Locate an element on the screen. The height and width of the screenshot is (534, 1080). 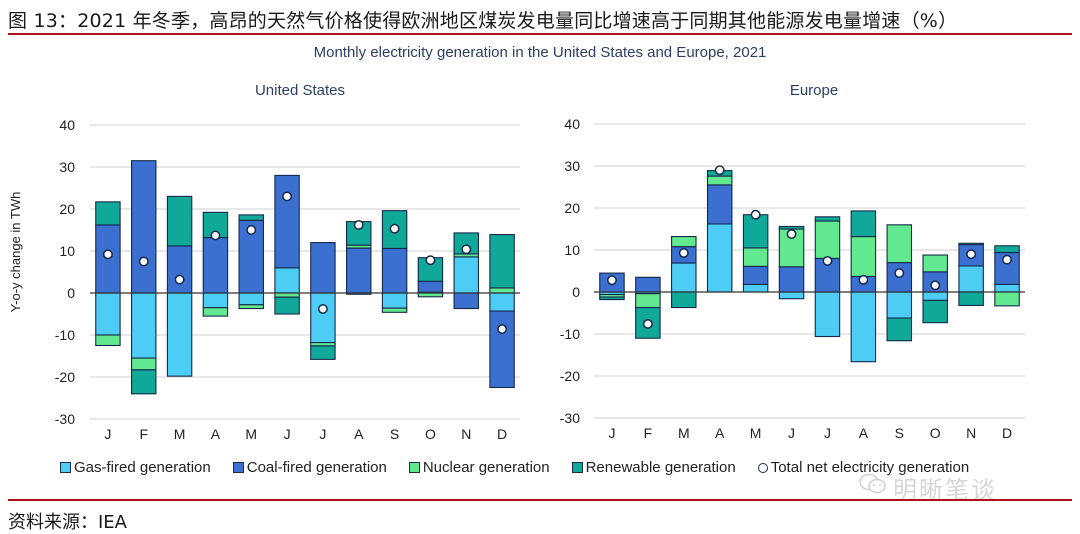
x-tick-label: O is located at coordinates (935, 433).